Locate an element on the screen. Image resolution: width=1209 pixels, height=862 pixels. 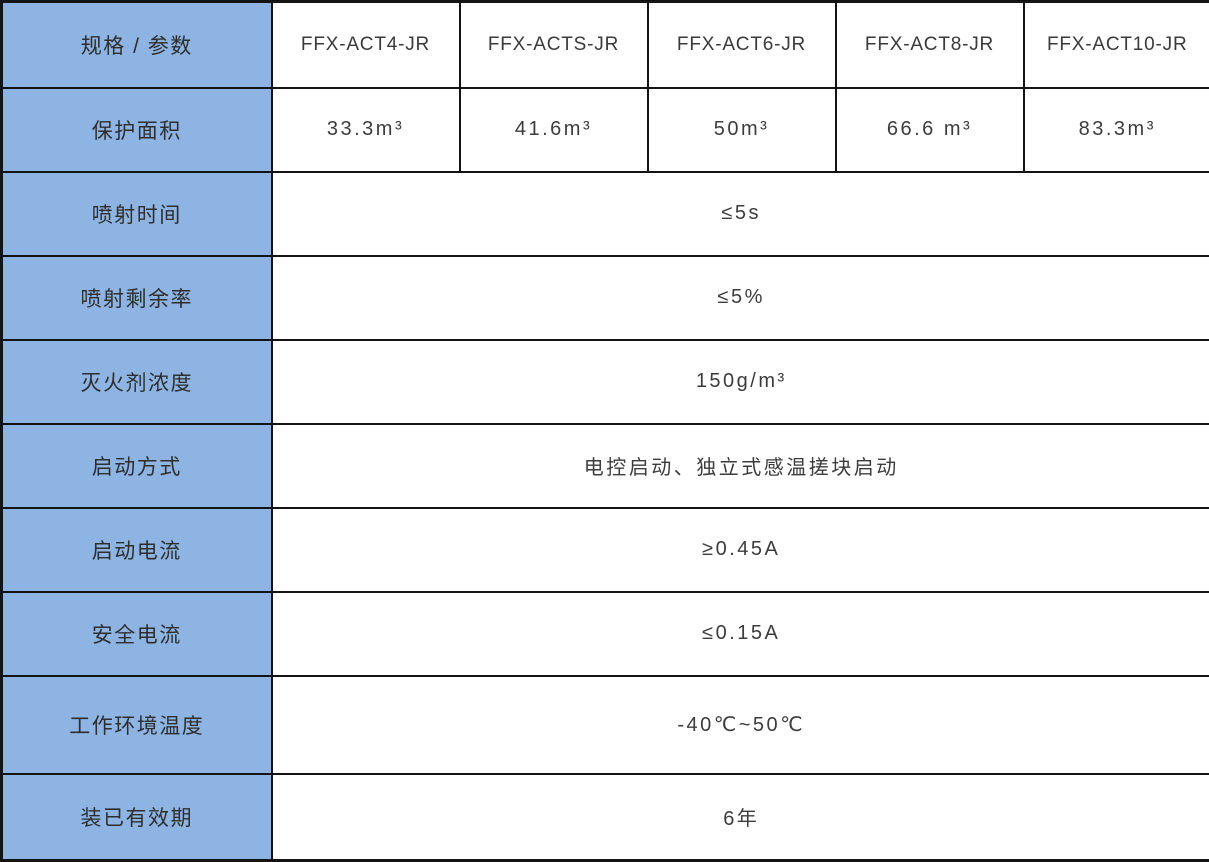
model-header-cell: FFX-ACT10-JR is located at coordinates (1116, 45).